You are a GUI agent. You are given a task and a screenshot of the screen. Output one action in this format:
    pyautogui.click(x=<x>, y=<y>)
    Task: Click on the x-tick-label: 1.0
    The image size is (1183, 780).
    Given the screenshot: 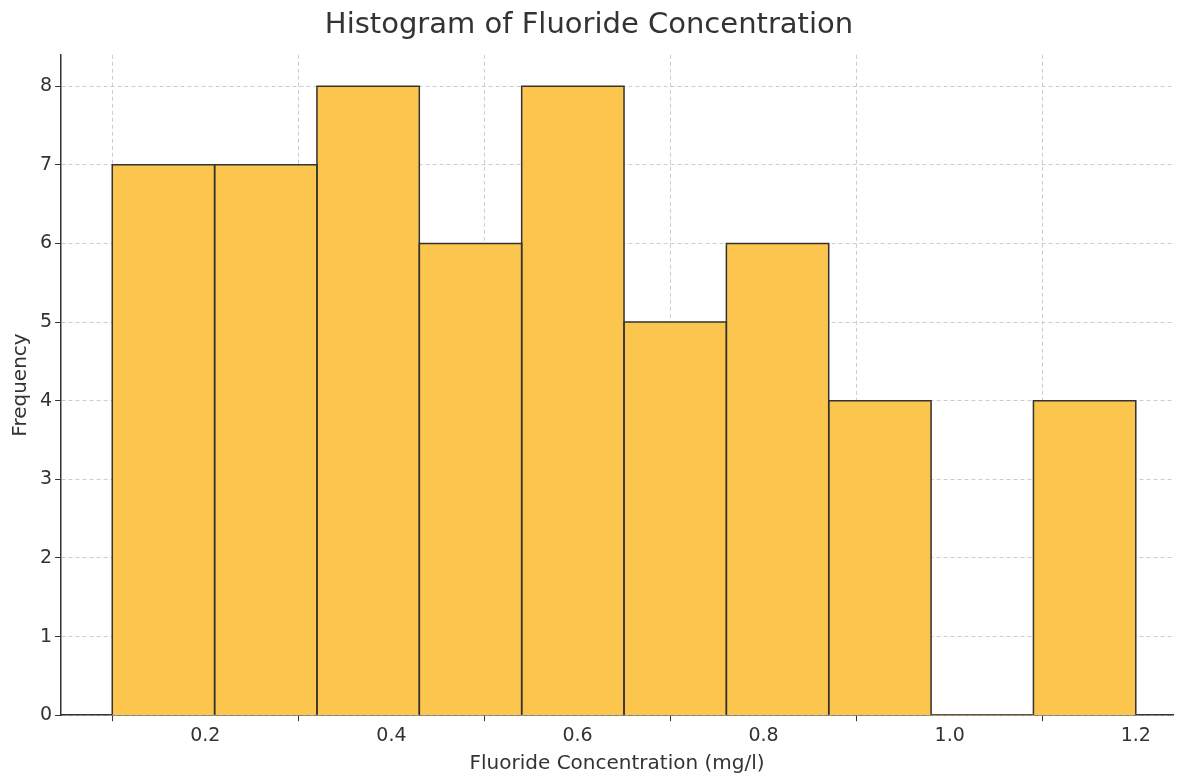 What is the action you would take?
    pyautogui.click(x=949, y=733)
    